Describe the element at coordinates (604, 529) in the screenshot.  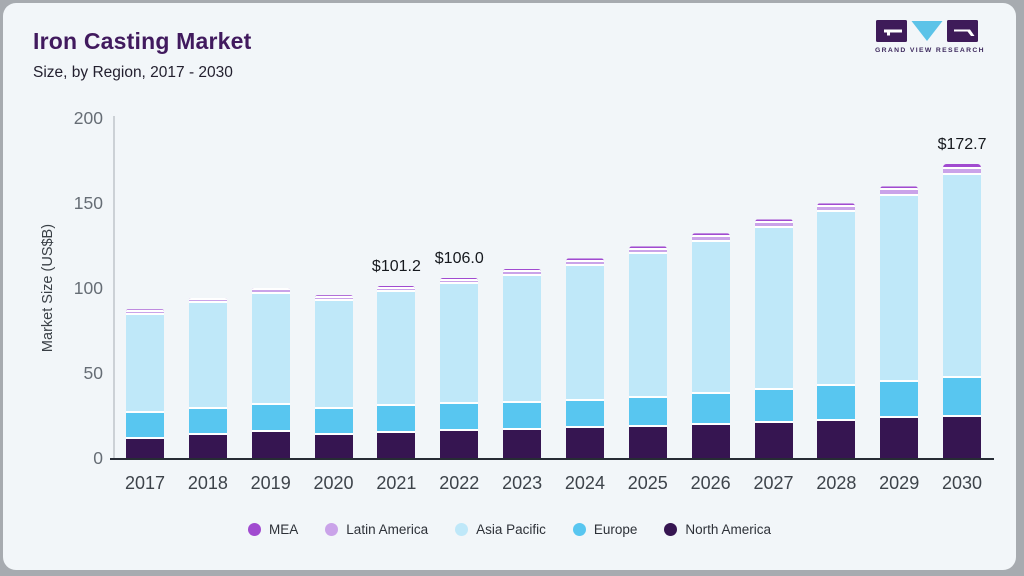
I see `legend-item-europe: Europe` at that location.